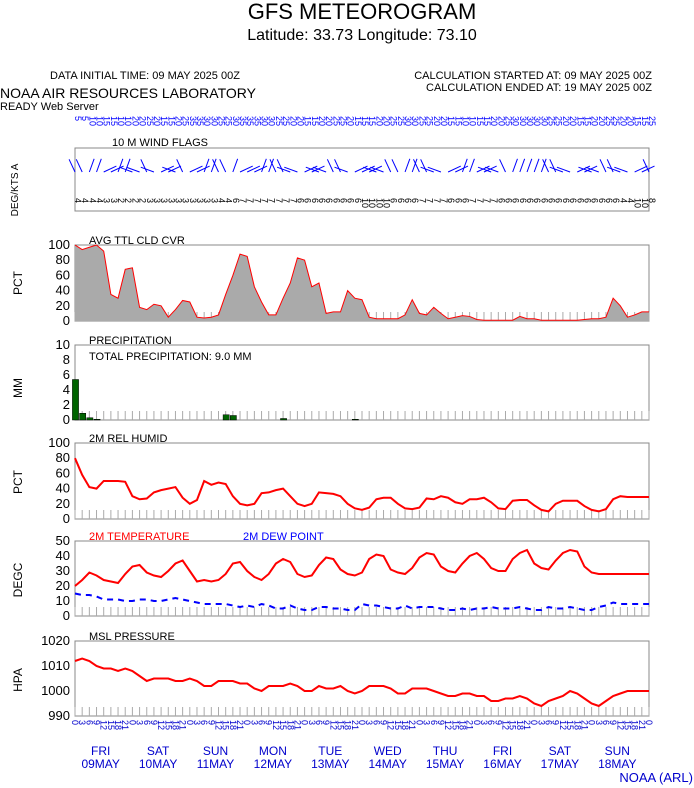  Describe the element at coordinates (330, 751) in the screenshot. I see `day-label: TUE` at that location.